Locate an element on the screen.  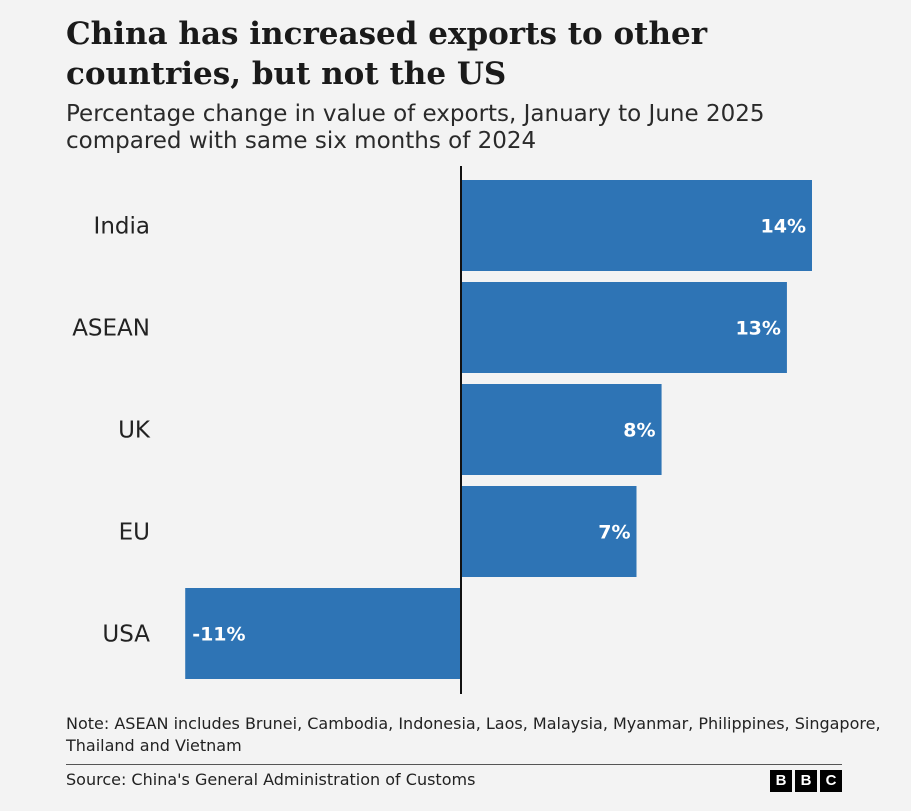
value-label-india: 14% is located at coordinates (783, 227).